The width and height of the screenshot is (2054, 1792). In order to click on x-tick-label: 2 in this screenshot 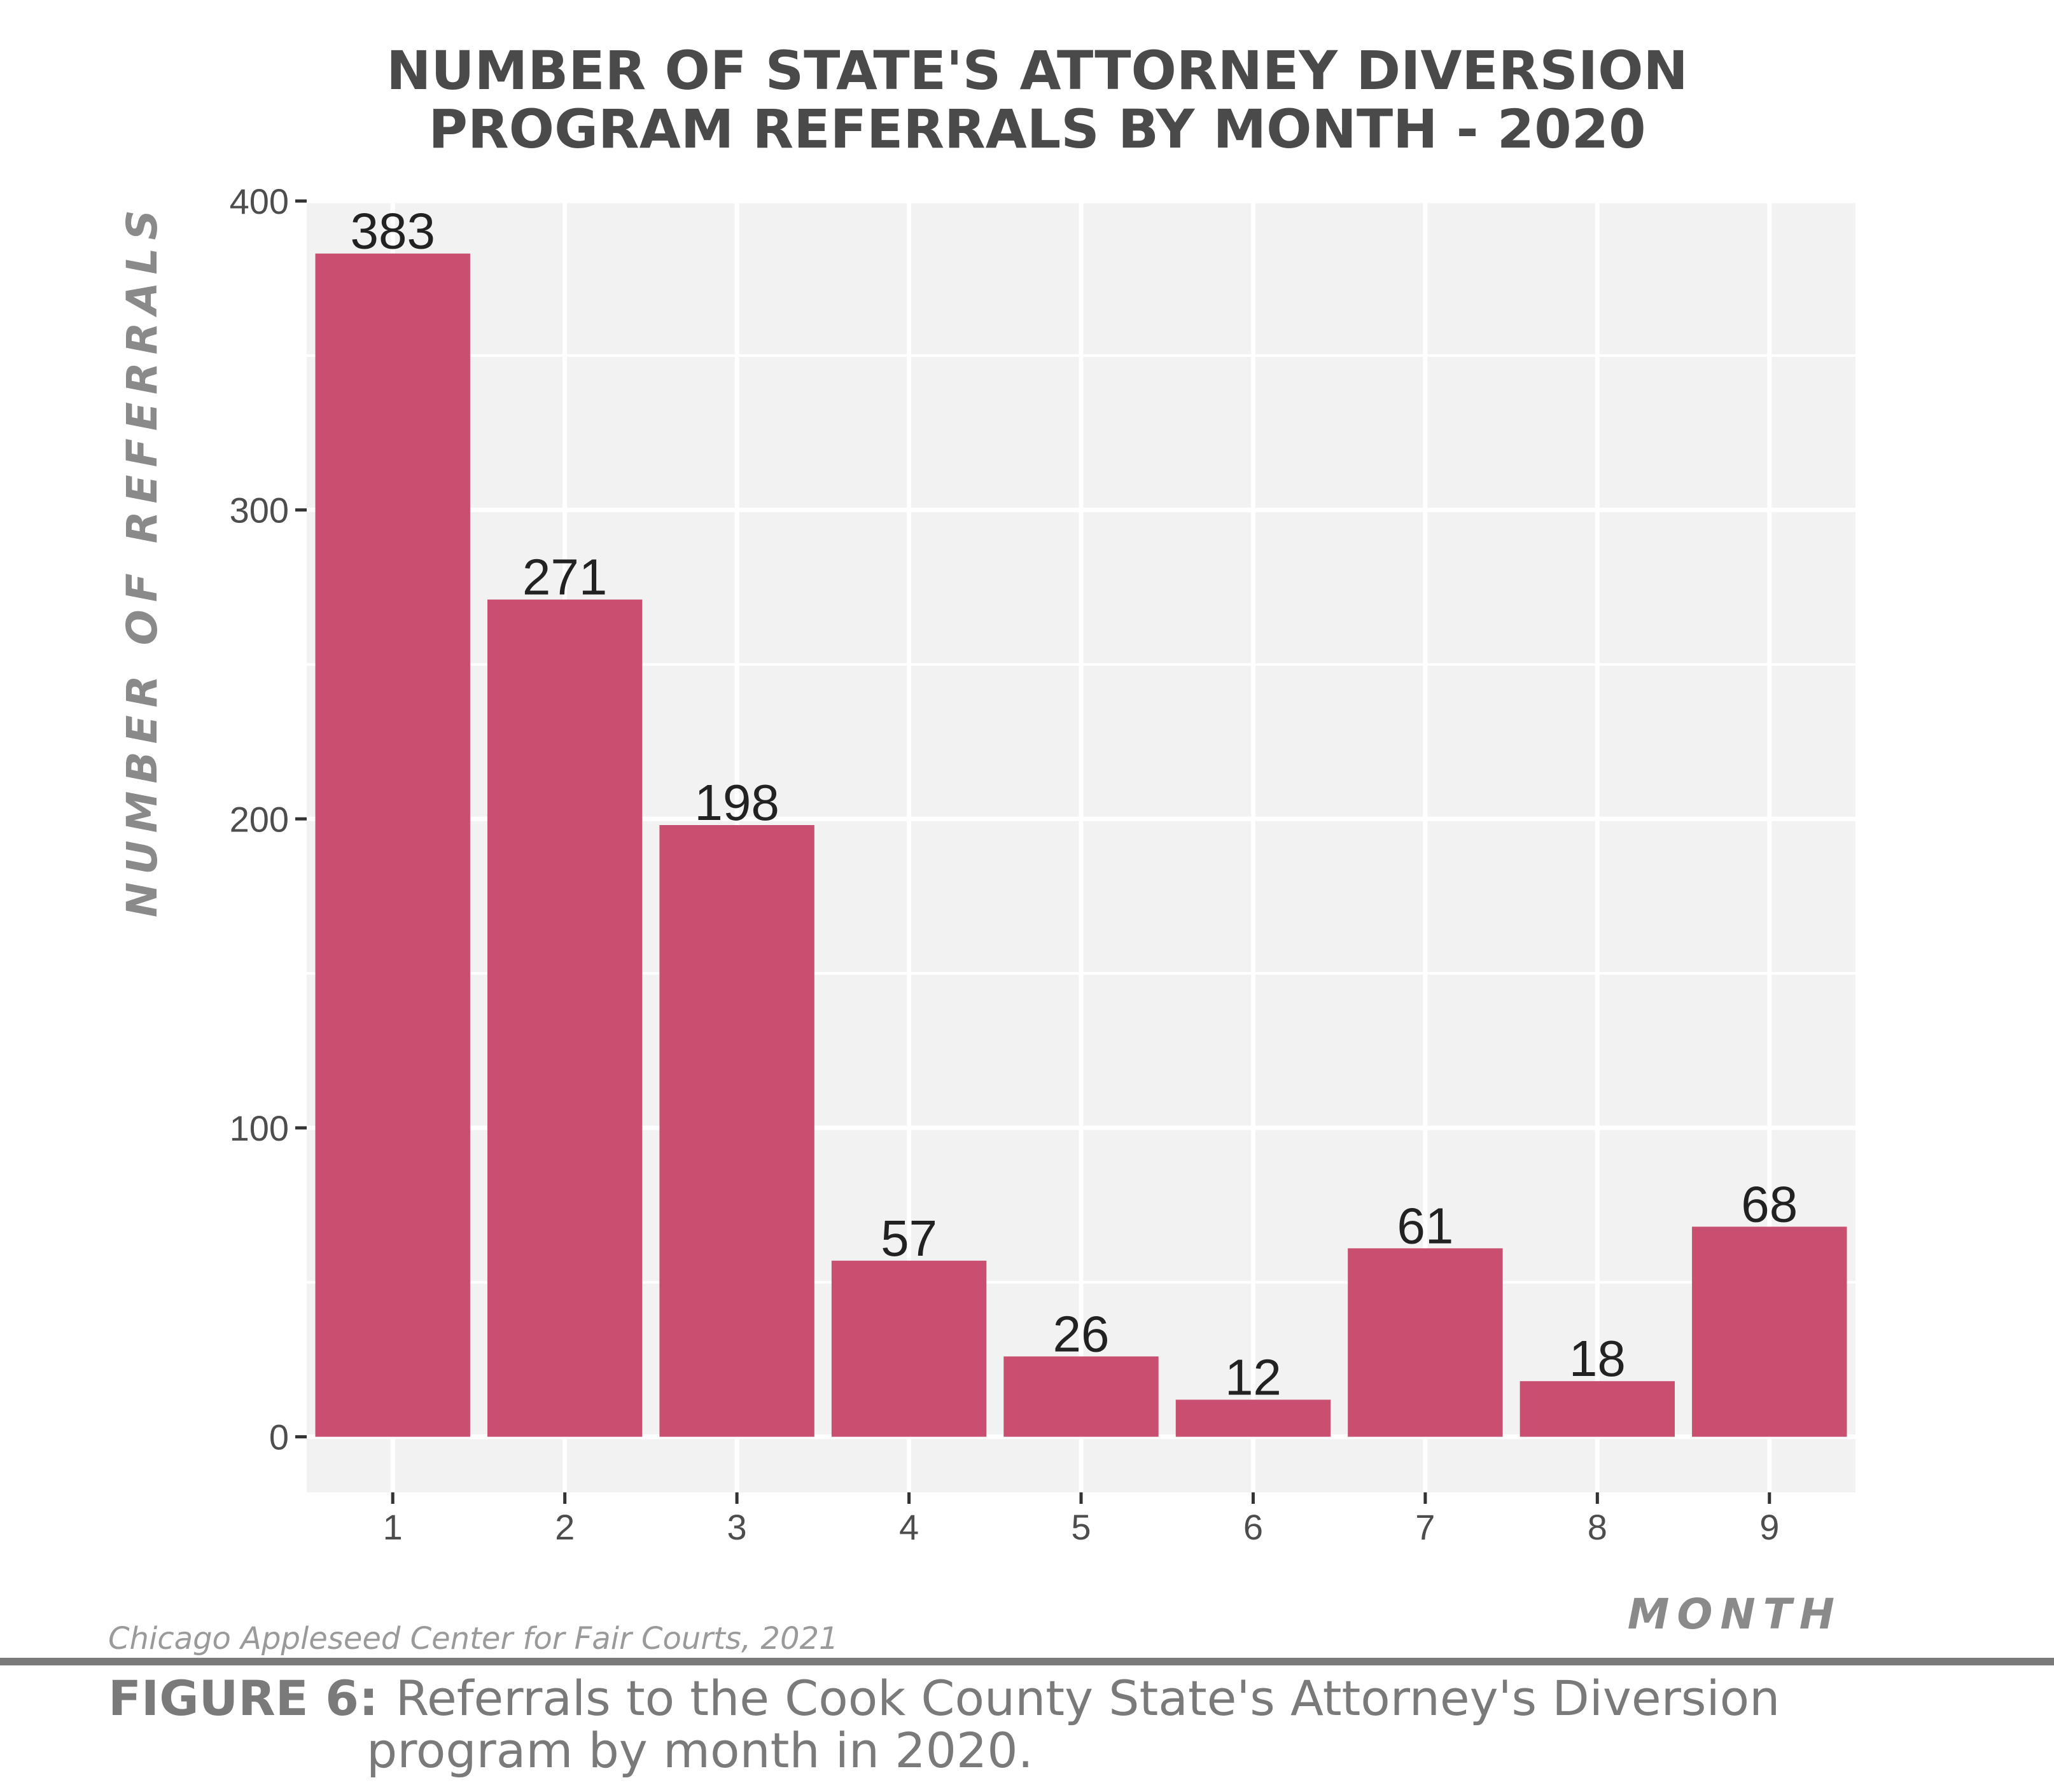, I will do `click(565, 1527)`.